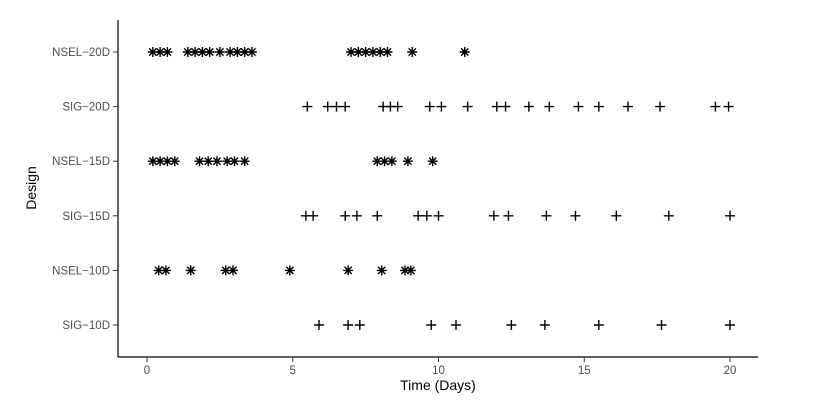 This screenshot has width=830, height=415. Describe the element at coordinates (81, 271) in the screenshot. I see `y-tick-label: NSEL−10D` at that location.